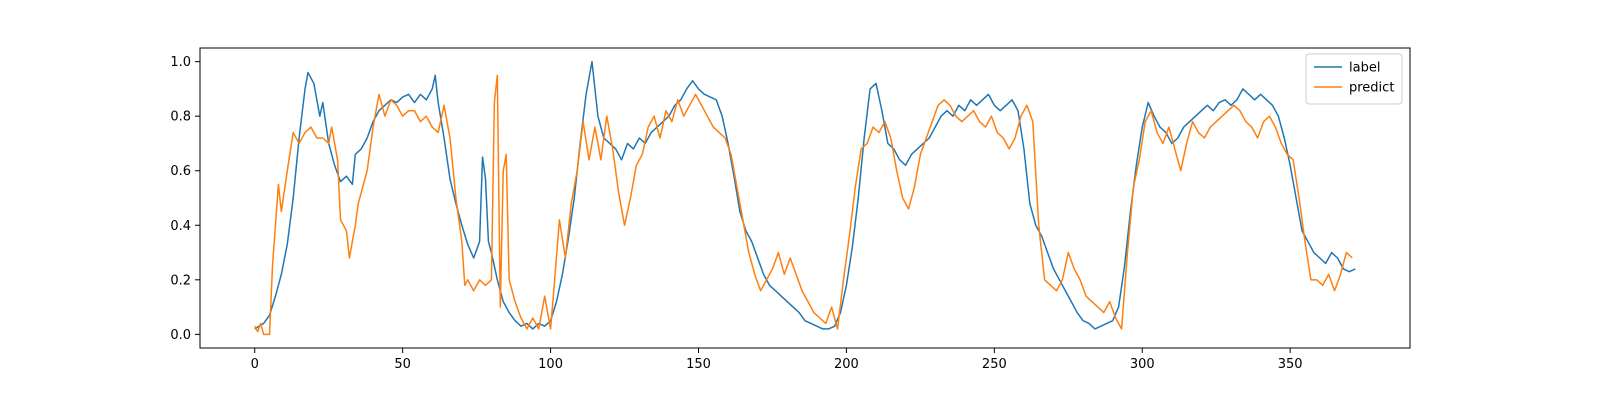 This screenshot has height=400, width=1600. What do you see at coordinates (550, 364) in the screenshot?
I see `x-tick-label: 100` at bounding box center [550, 364].